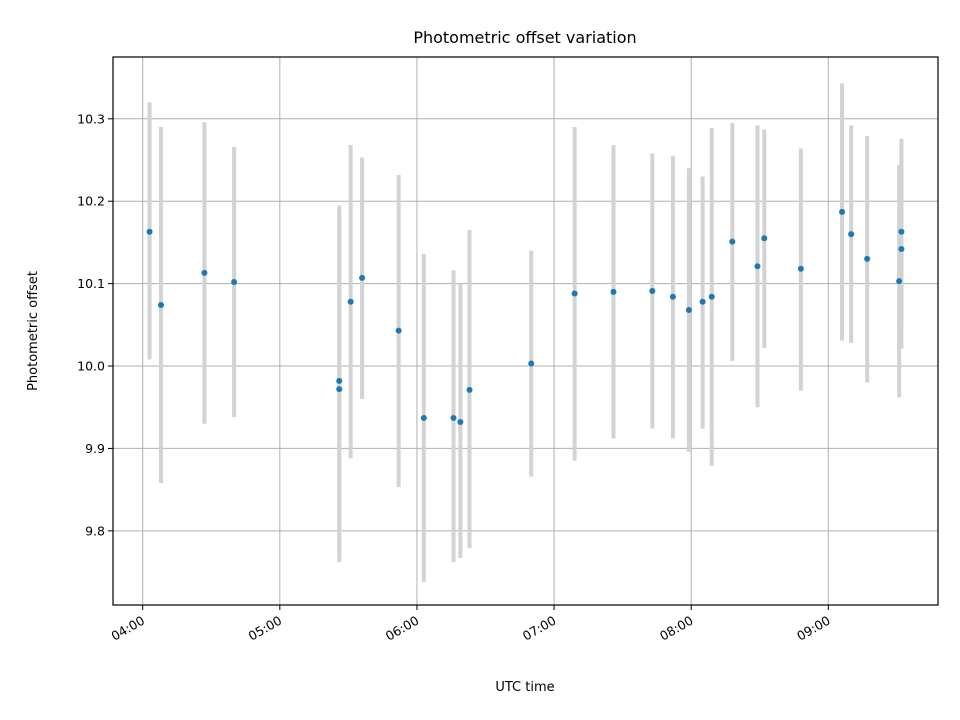 This screenshot has height=720, width=960. Describe the element at coordinates (524, 37) in the screenshot. I see `chart-title: Photometric offset variation` at that location.